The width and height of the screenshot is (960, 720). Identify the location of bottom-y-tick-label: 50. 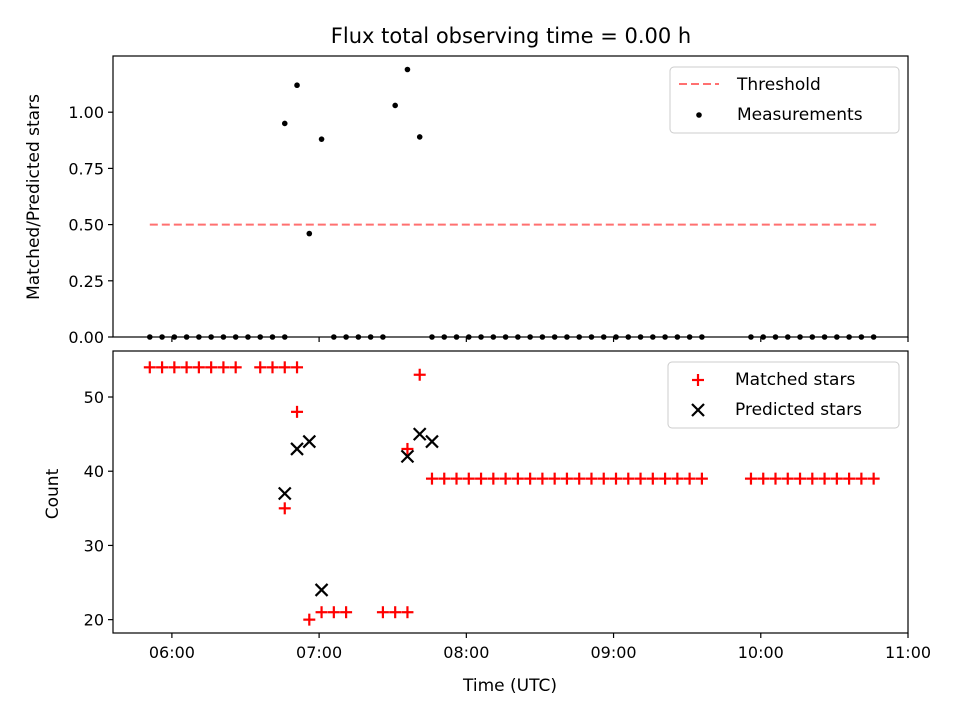
(94, 397).